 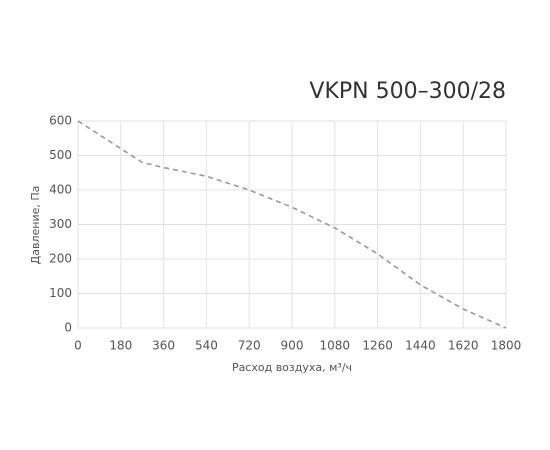 I want to click on y-tick-label: 600, so click(x=60, y=121).